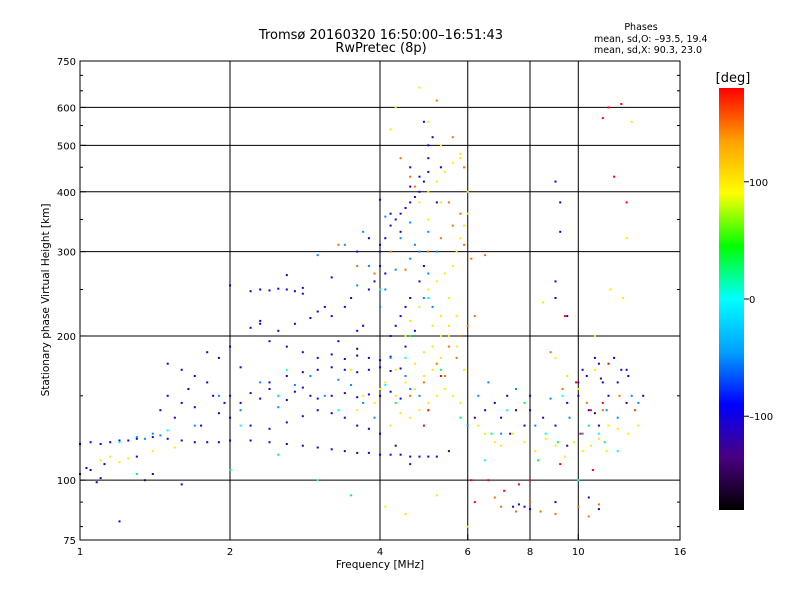 The image size is (800, 600). I want to click on x-tick-label: 1, so click(80, 552).